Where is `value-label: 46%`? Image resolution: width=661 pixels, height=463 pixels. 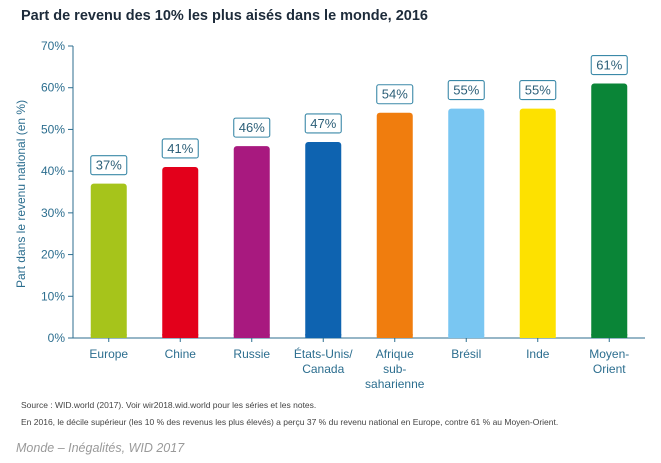 value-label: 46% is located at coordinates (252, 127).